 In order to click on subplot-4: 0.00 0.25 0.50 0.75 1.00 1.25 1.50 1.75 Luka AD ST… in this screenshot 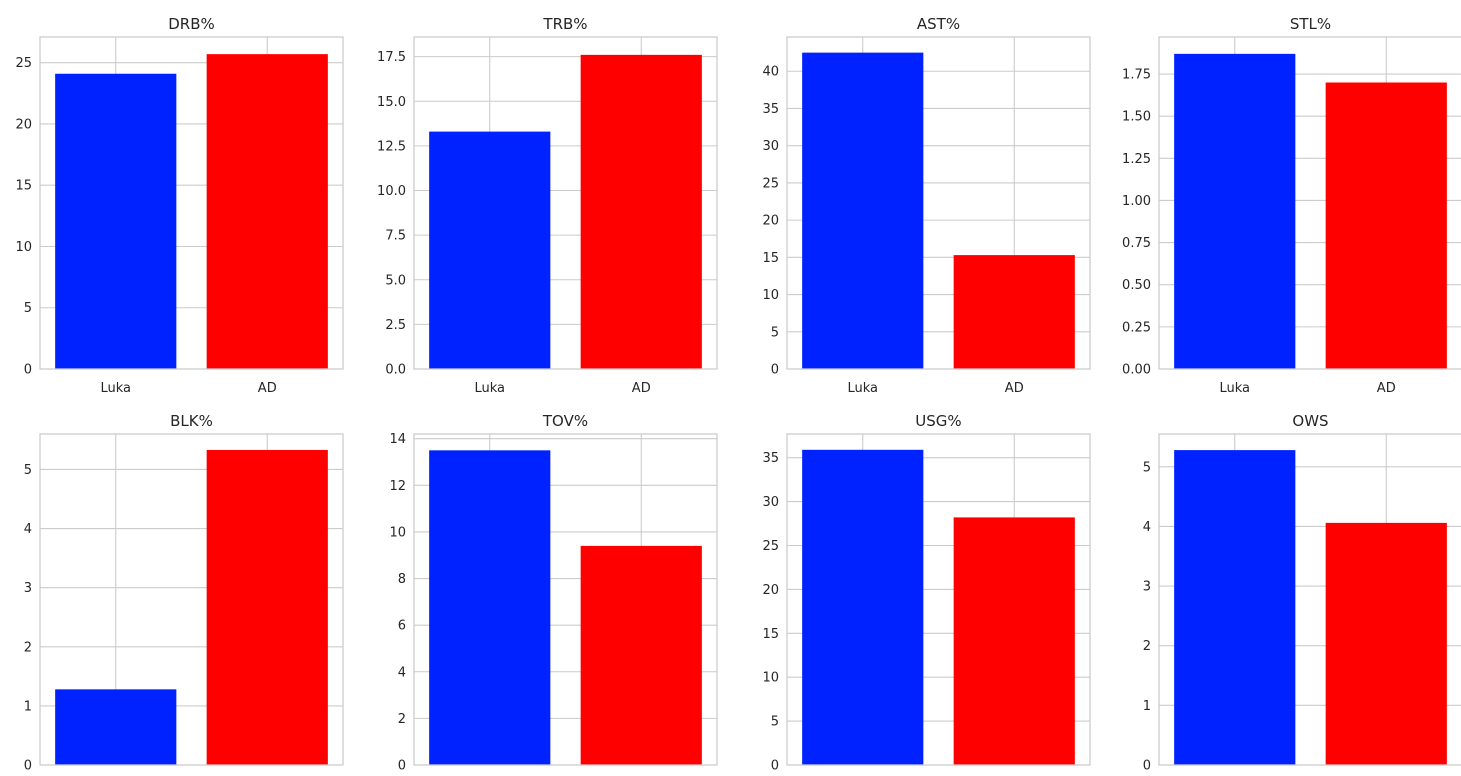, I will do `click(1291, 205)`.